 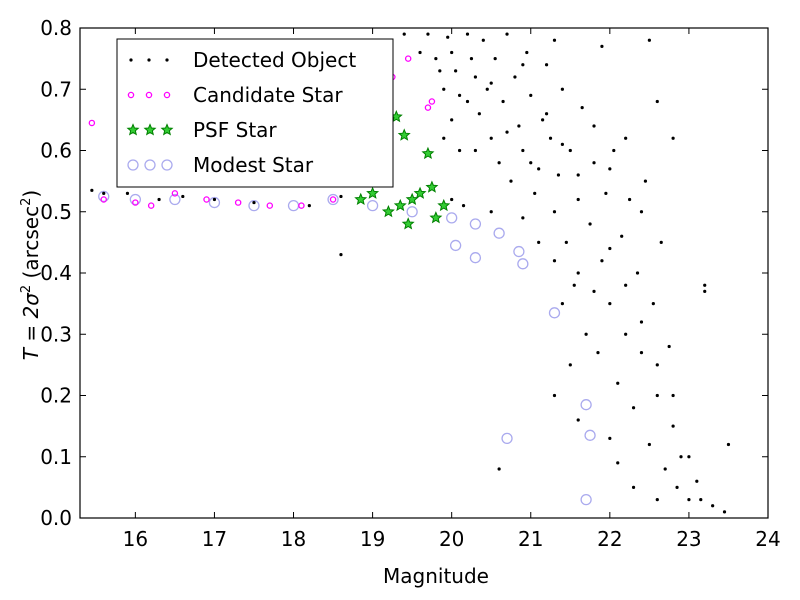 What do you see at coordinates (451, 539) in the screenshot?
I see `x-tick-label: 20` at bounding box center [451, 539].